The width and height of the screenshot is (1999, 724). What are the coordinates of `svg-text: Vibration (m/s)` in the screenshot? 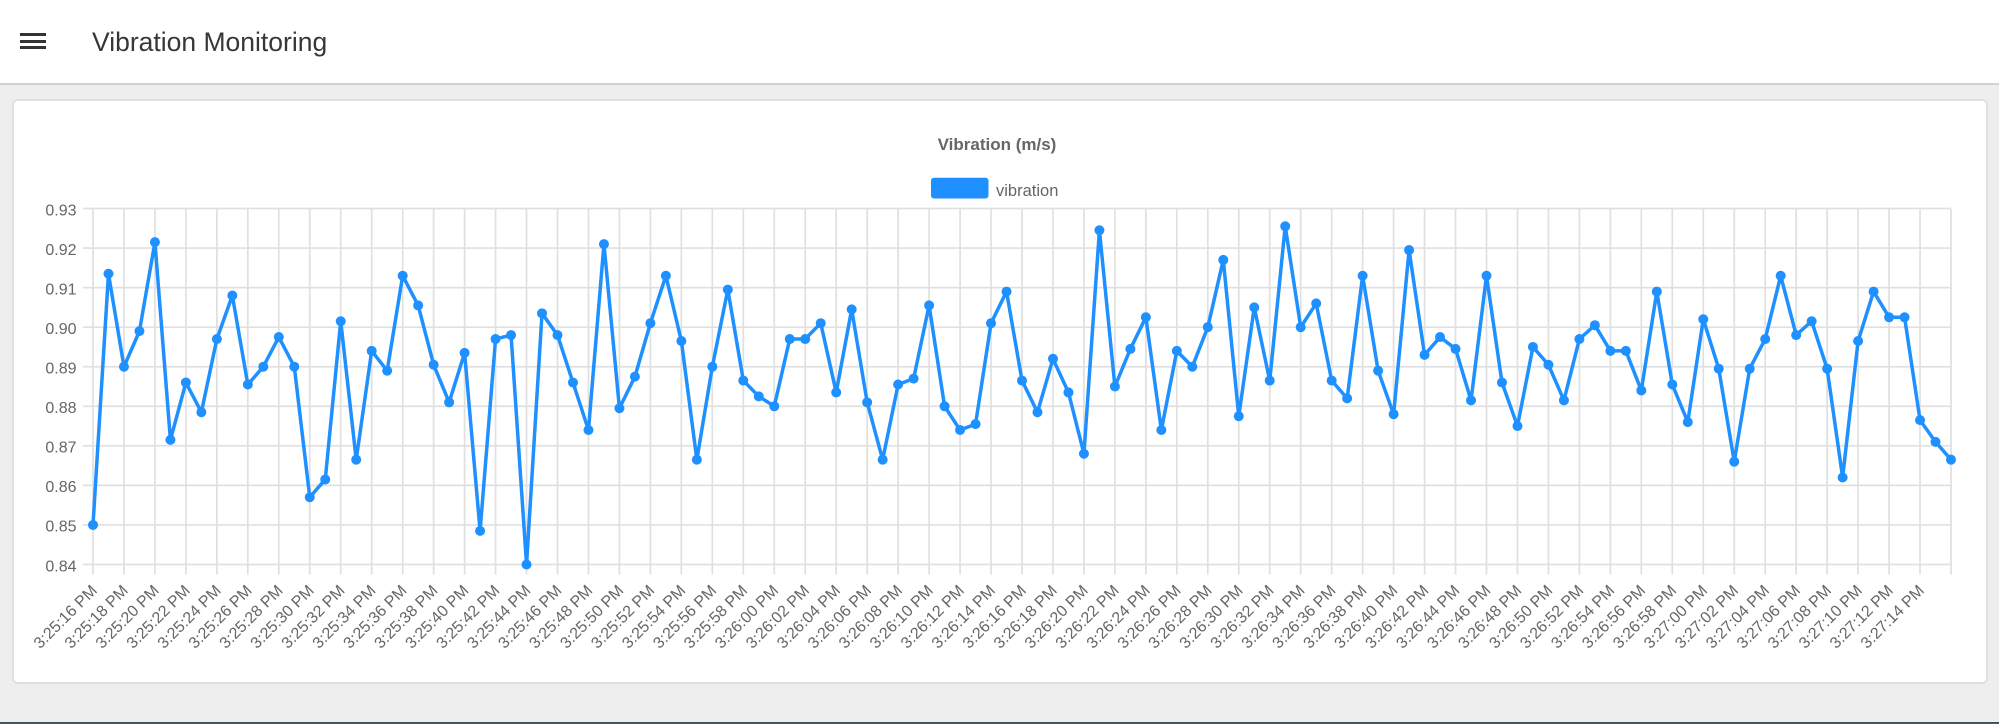 It's located at (997, 144).